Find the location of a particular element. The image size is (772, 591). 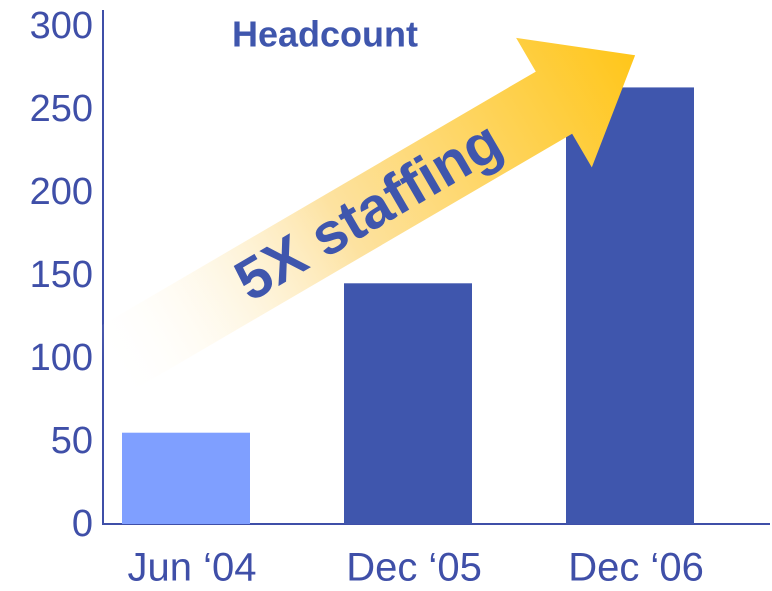

y-tick-label: 50 is located at coordinates (72, 441).